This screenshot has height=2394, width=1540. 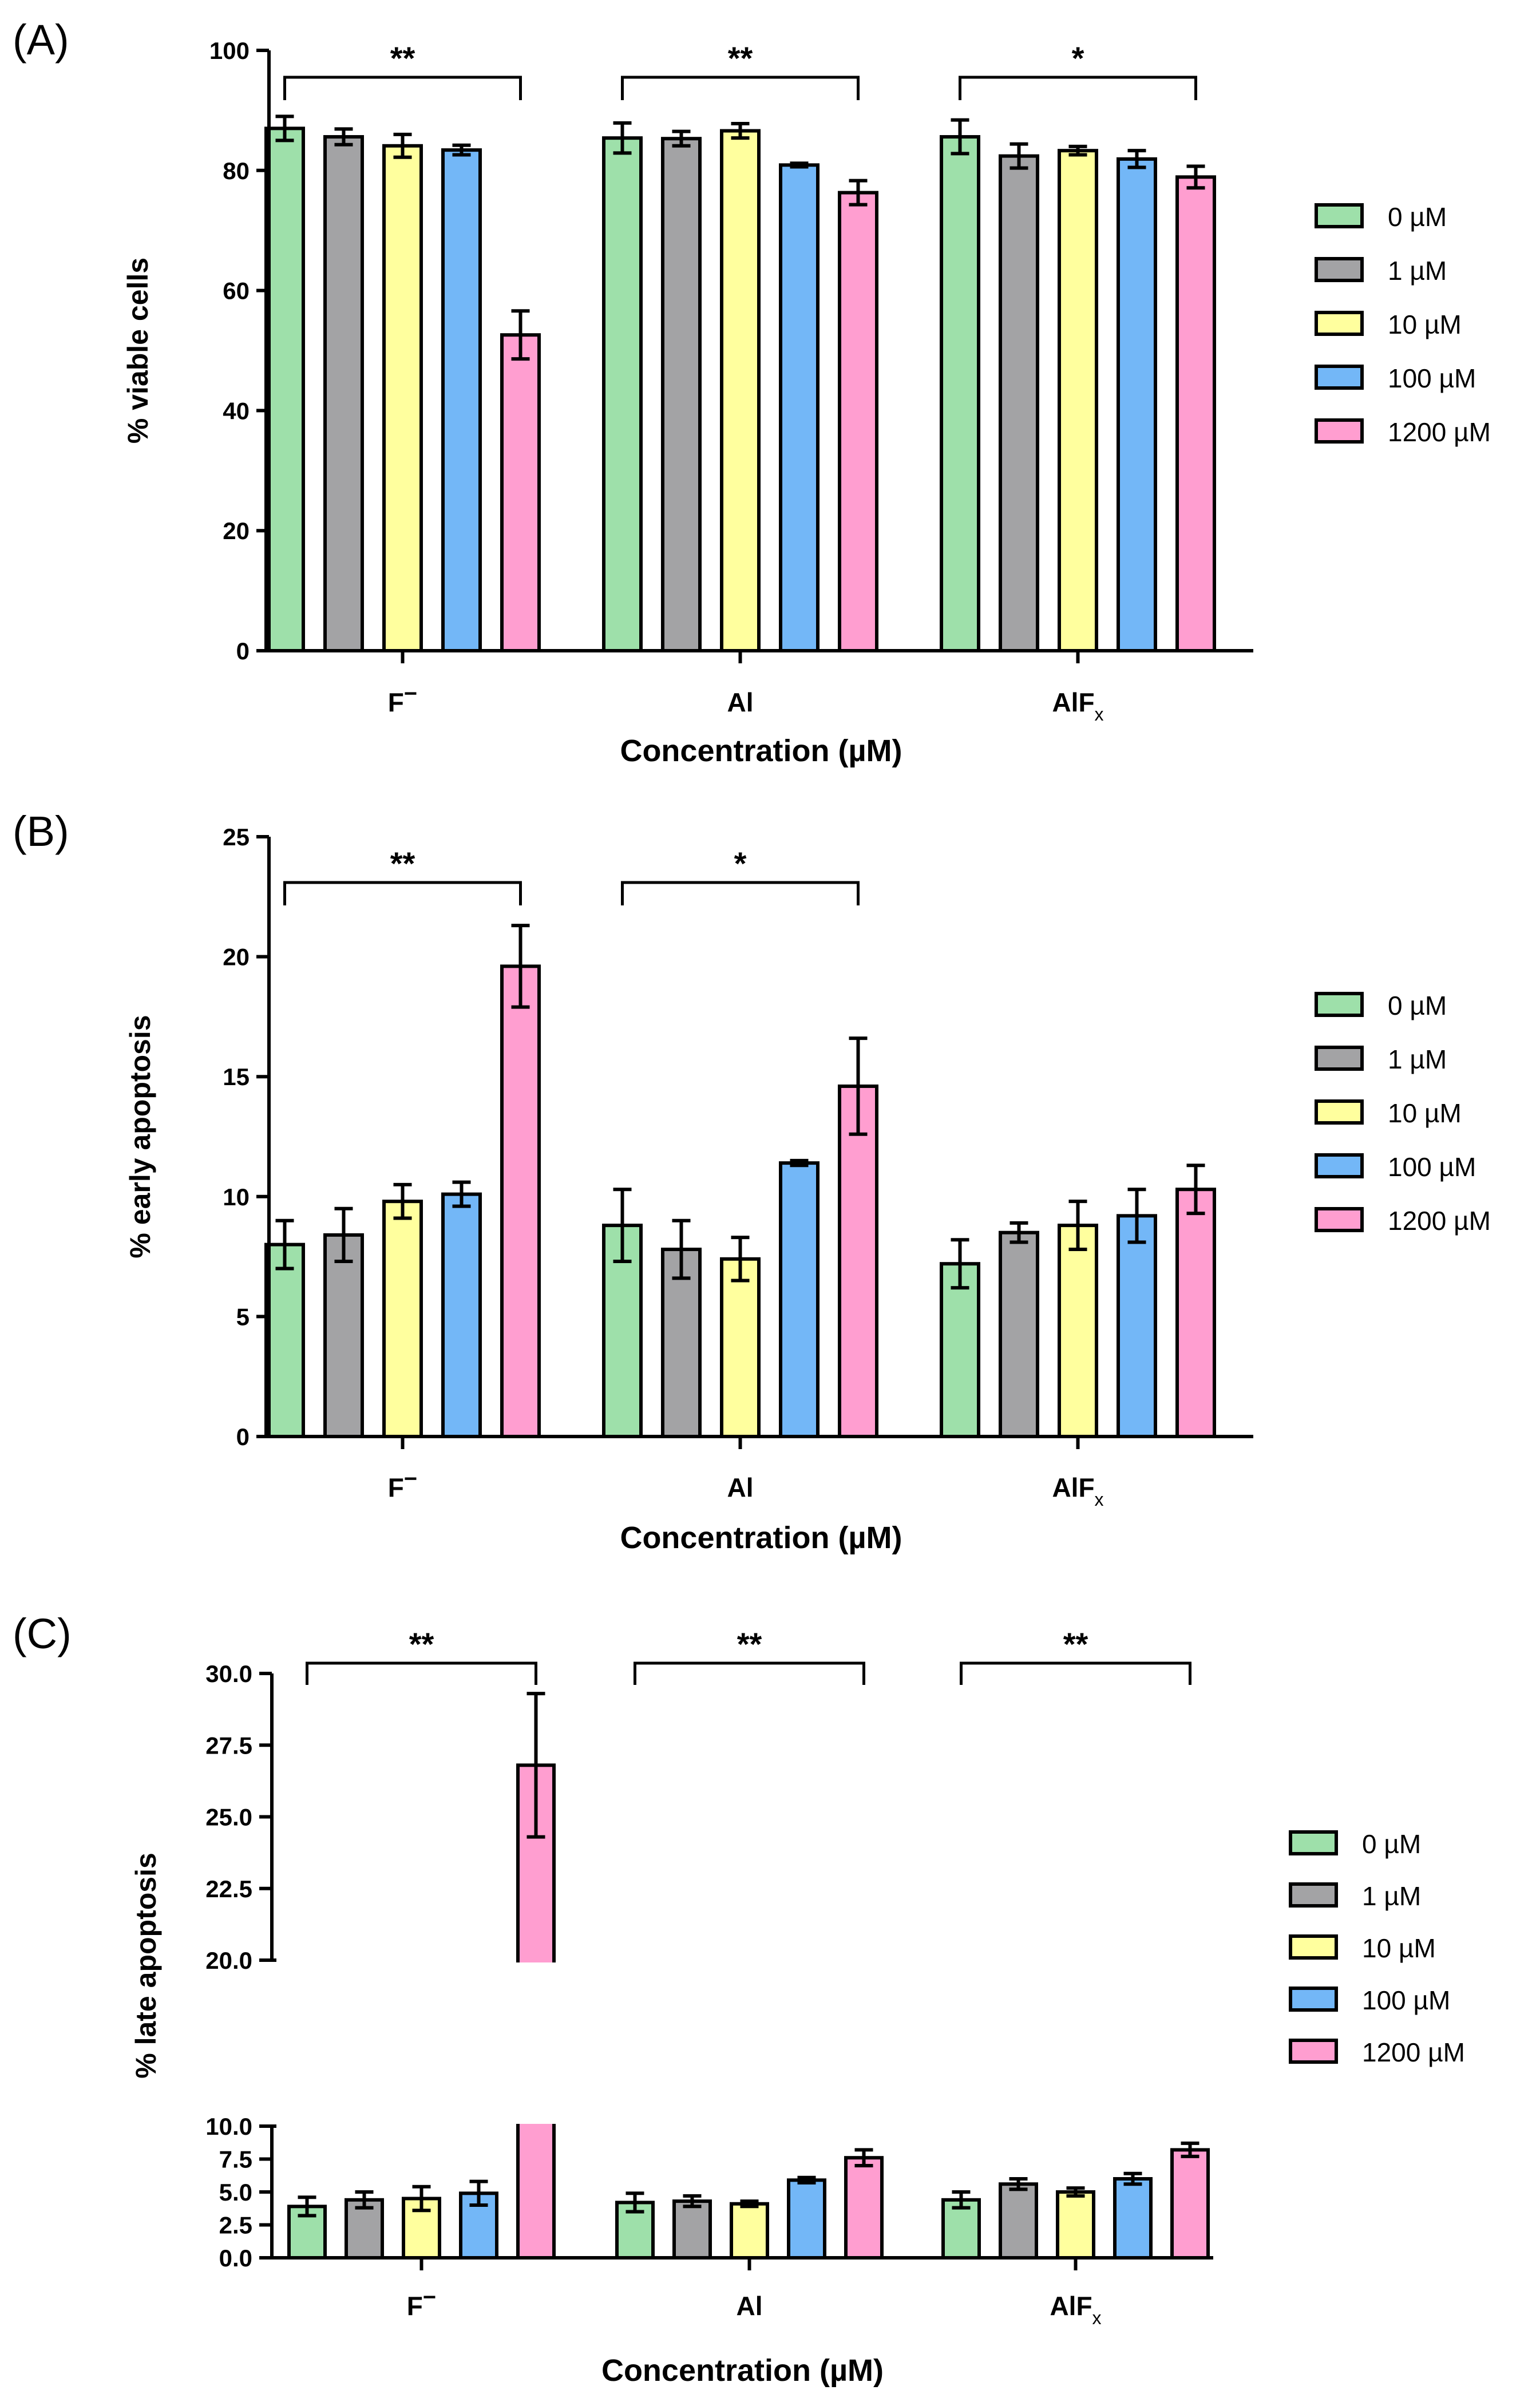 What do you see at coordinates (236, 1197) in the screenshot?
I see `y-tick-label: 10` at bounding box center [236, 1197].